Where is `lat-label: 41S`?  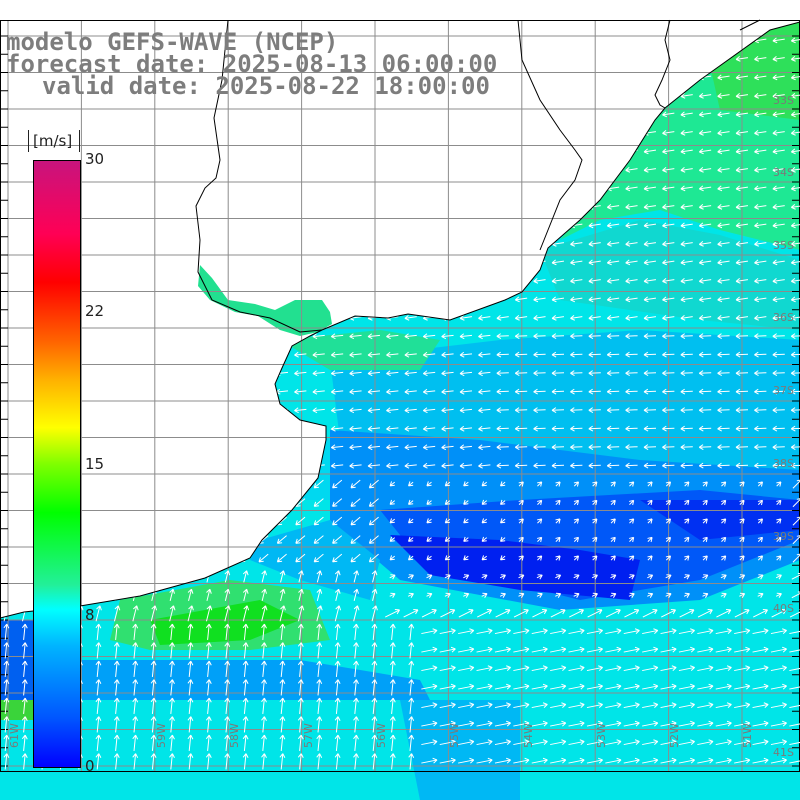 lat-label: 41S is located at coordinates (783, 752).